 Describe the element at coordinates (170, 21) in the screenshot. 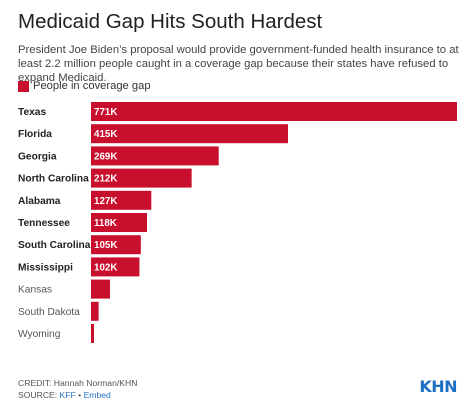

I see `chart-title: Medicaid Gap Hits South Hardest` at that location.